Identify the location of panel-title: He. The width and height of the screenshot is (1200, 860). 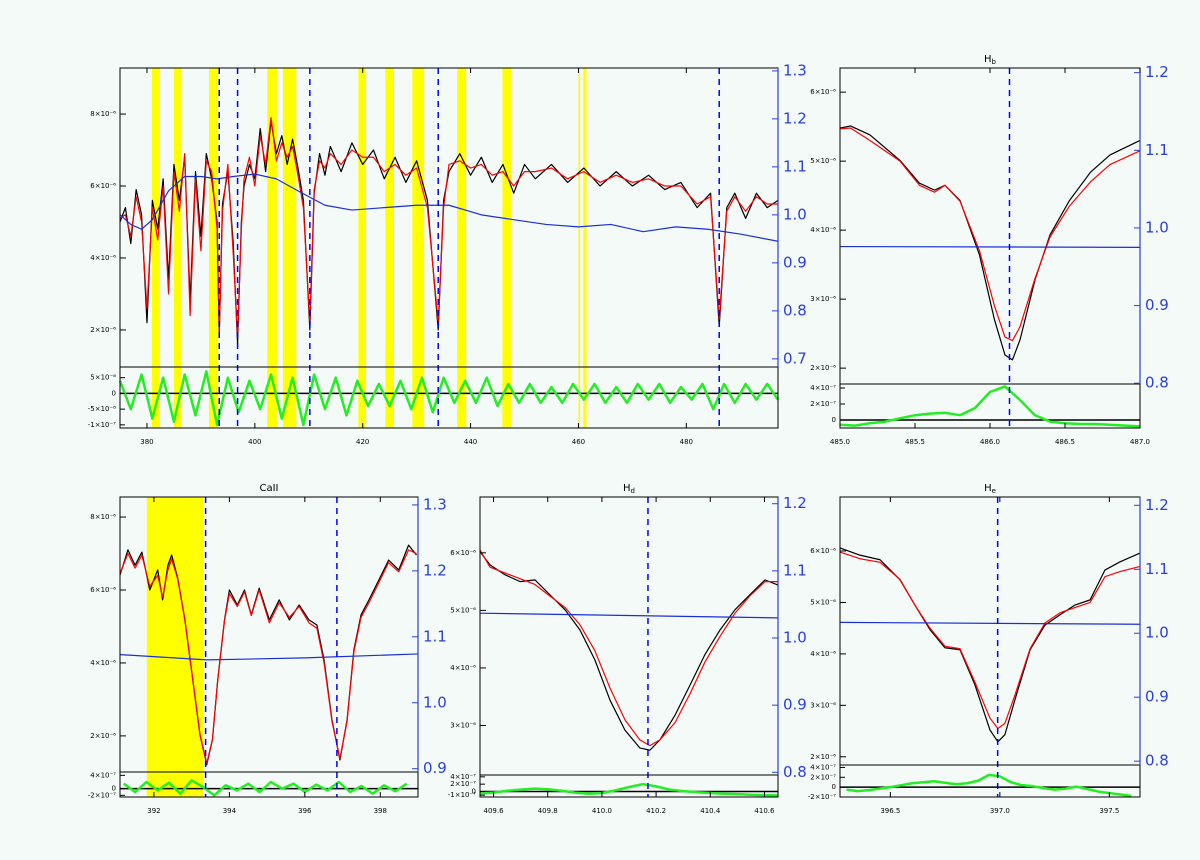
(990, 489).